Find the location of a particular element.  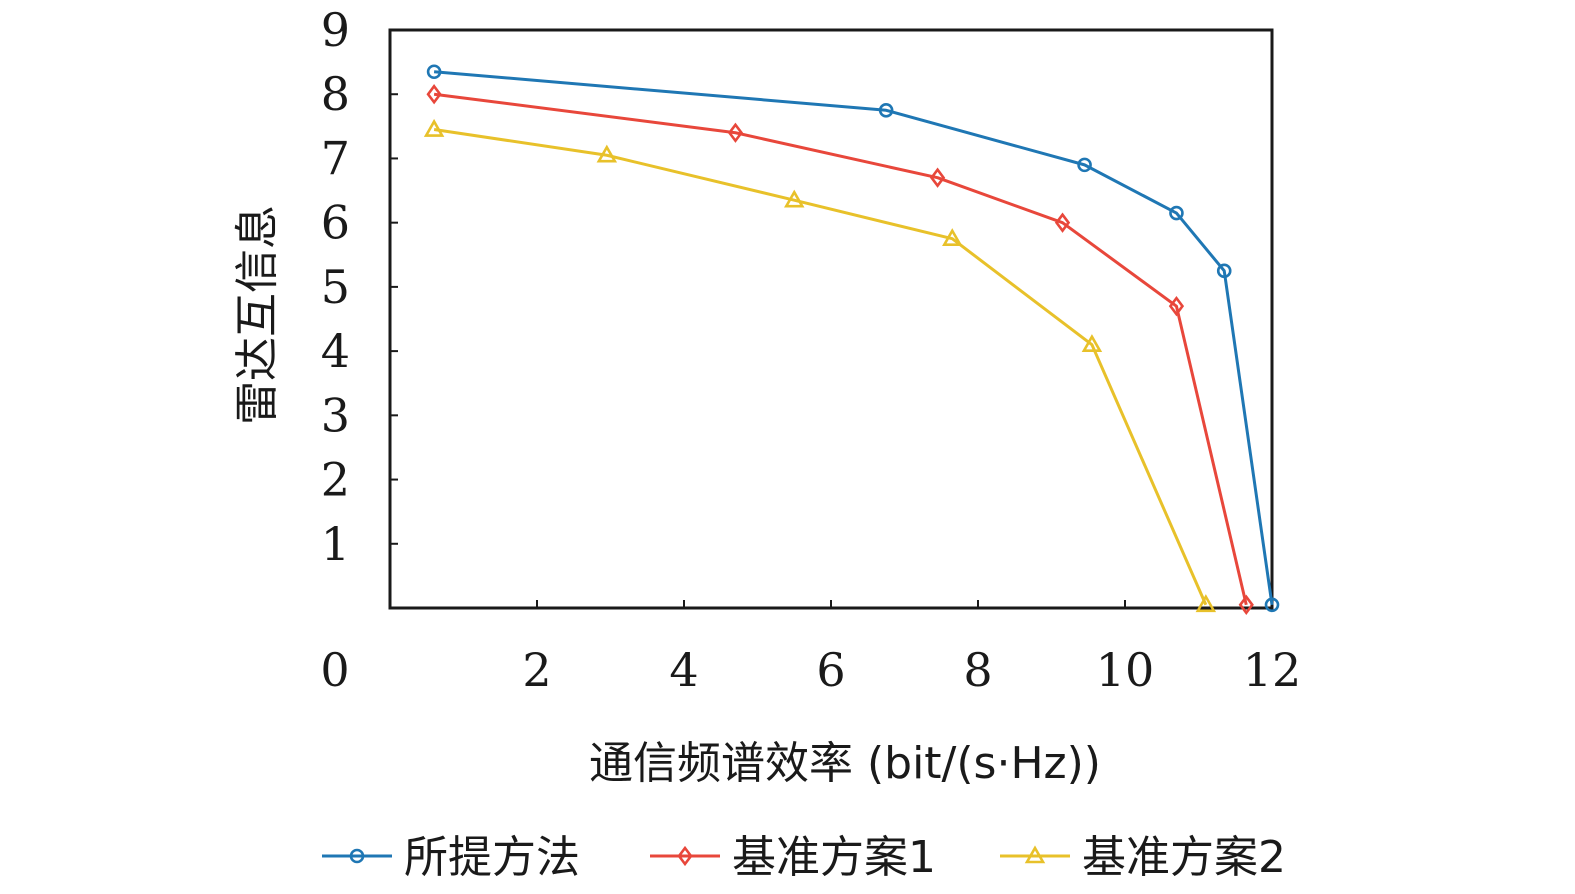

x-tick-label: 6 is located at coordinates (830, 670).